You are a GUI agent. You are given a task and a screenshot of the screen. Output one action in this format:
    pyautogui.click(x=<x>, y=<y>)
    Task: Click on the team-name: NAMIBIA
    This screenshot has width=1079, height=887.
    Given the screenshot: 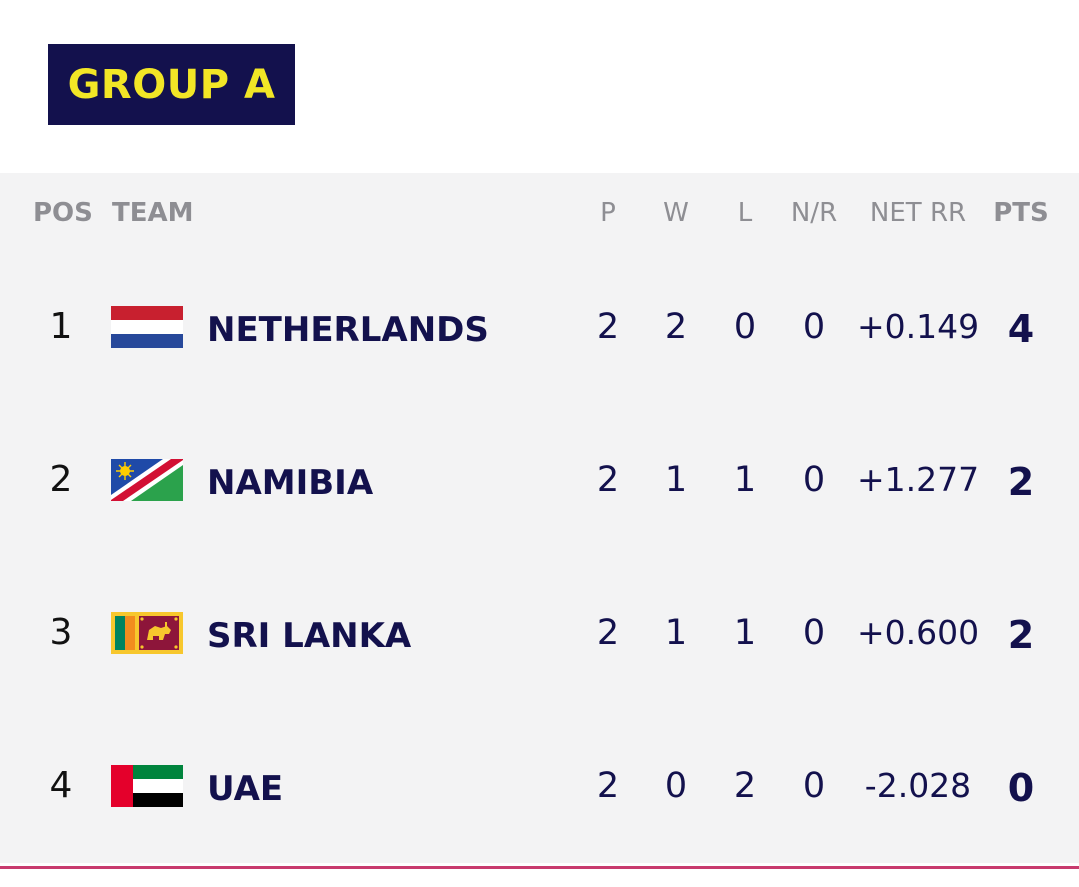 What is the action you would take?
    pyautogui.click(x=290, y=483)
    